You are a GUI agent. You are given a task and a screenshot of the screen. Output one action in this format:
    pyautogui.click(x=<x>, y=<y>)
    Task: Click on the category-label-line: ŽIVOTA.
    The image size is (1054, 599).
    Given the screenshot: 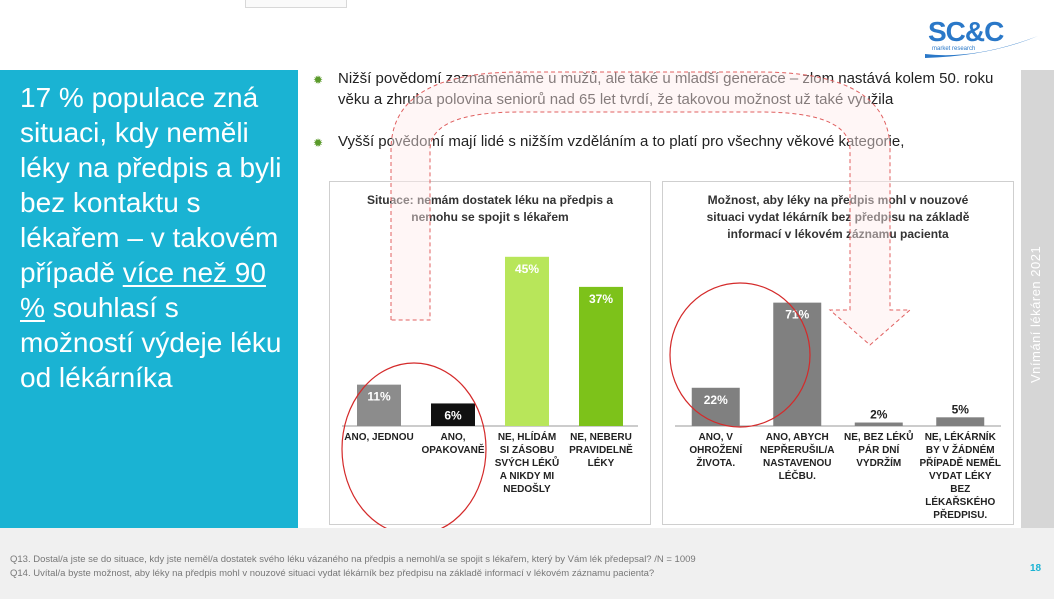 What is the action you would take?
    pyautogui.click(x=715, y=462)
    